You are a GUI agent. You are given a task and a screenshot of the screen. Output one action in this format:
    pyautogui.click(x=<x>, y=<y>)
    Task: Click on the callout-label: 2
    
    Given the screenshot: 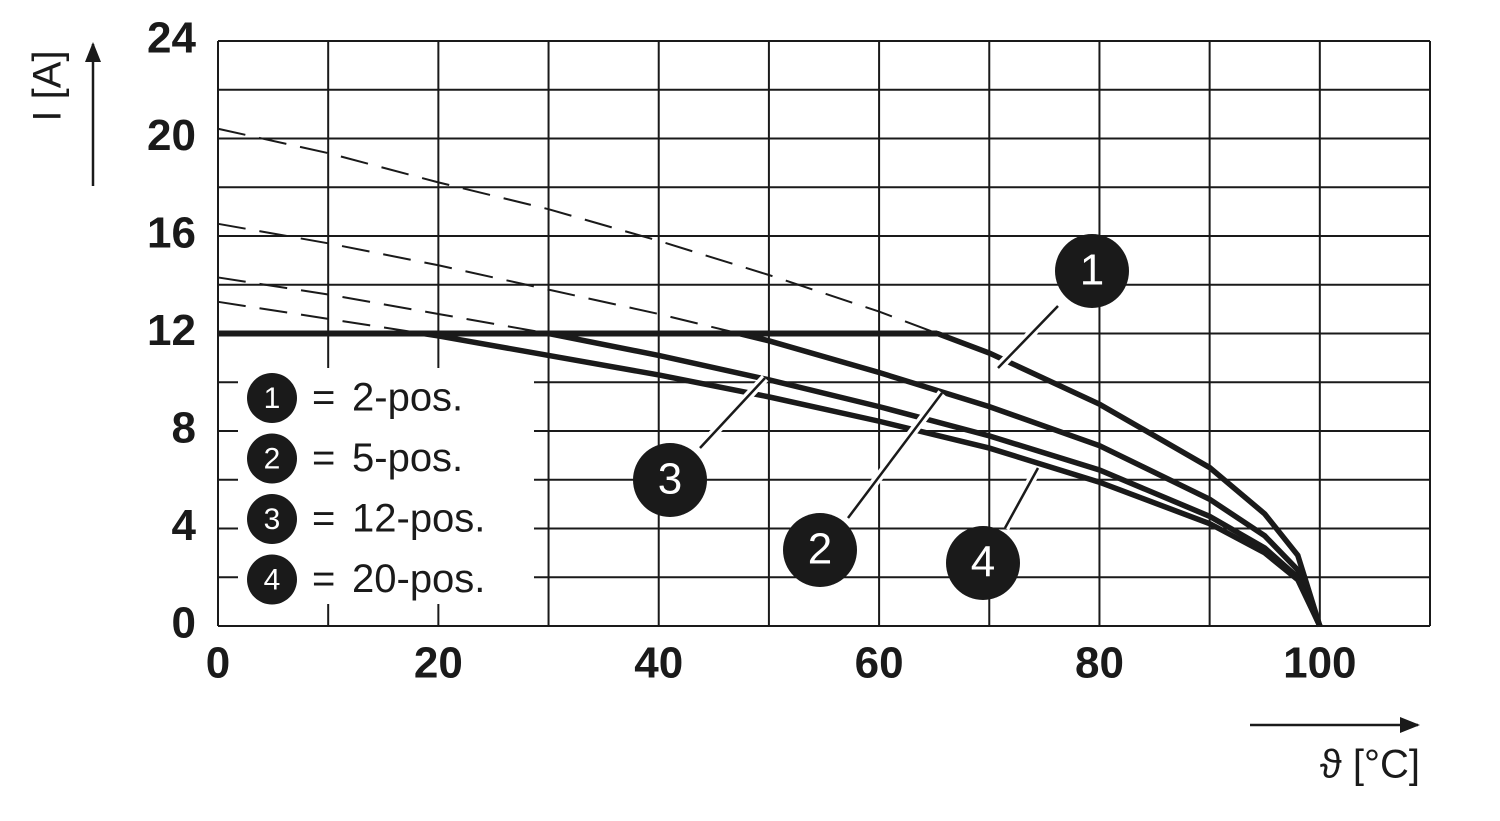 What is the action you would take?
    pyautogui.click(x=820, y=549)
    